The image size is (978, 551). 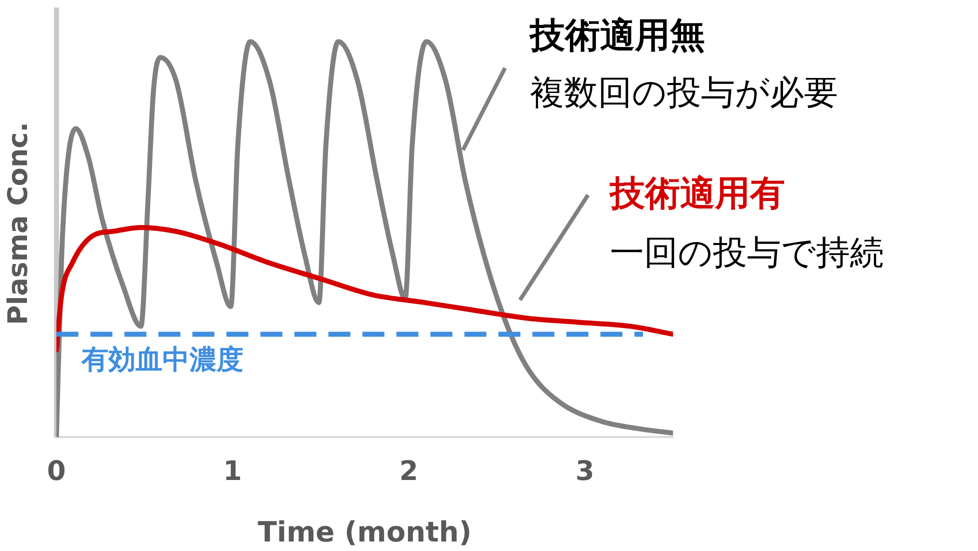 What do you see at coordinates (18, 223) in the screenshot?
I see `y-axis-title: Plasma Conc.` at bounding box center [18, 223].